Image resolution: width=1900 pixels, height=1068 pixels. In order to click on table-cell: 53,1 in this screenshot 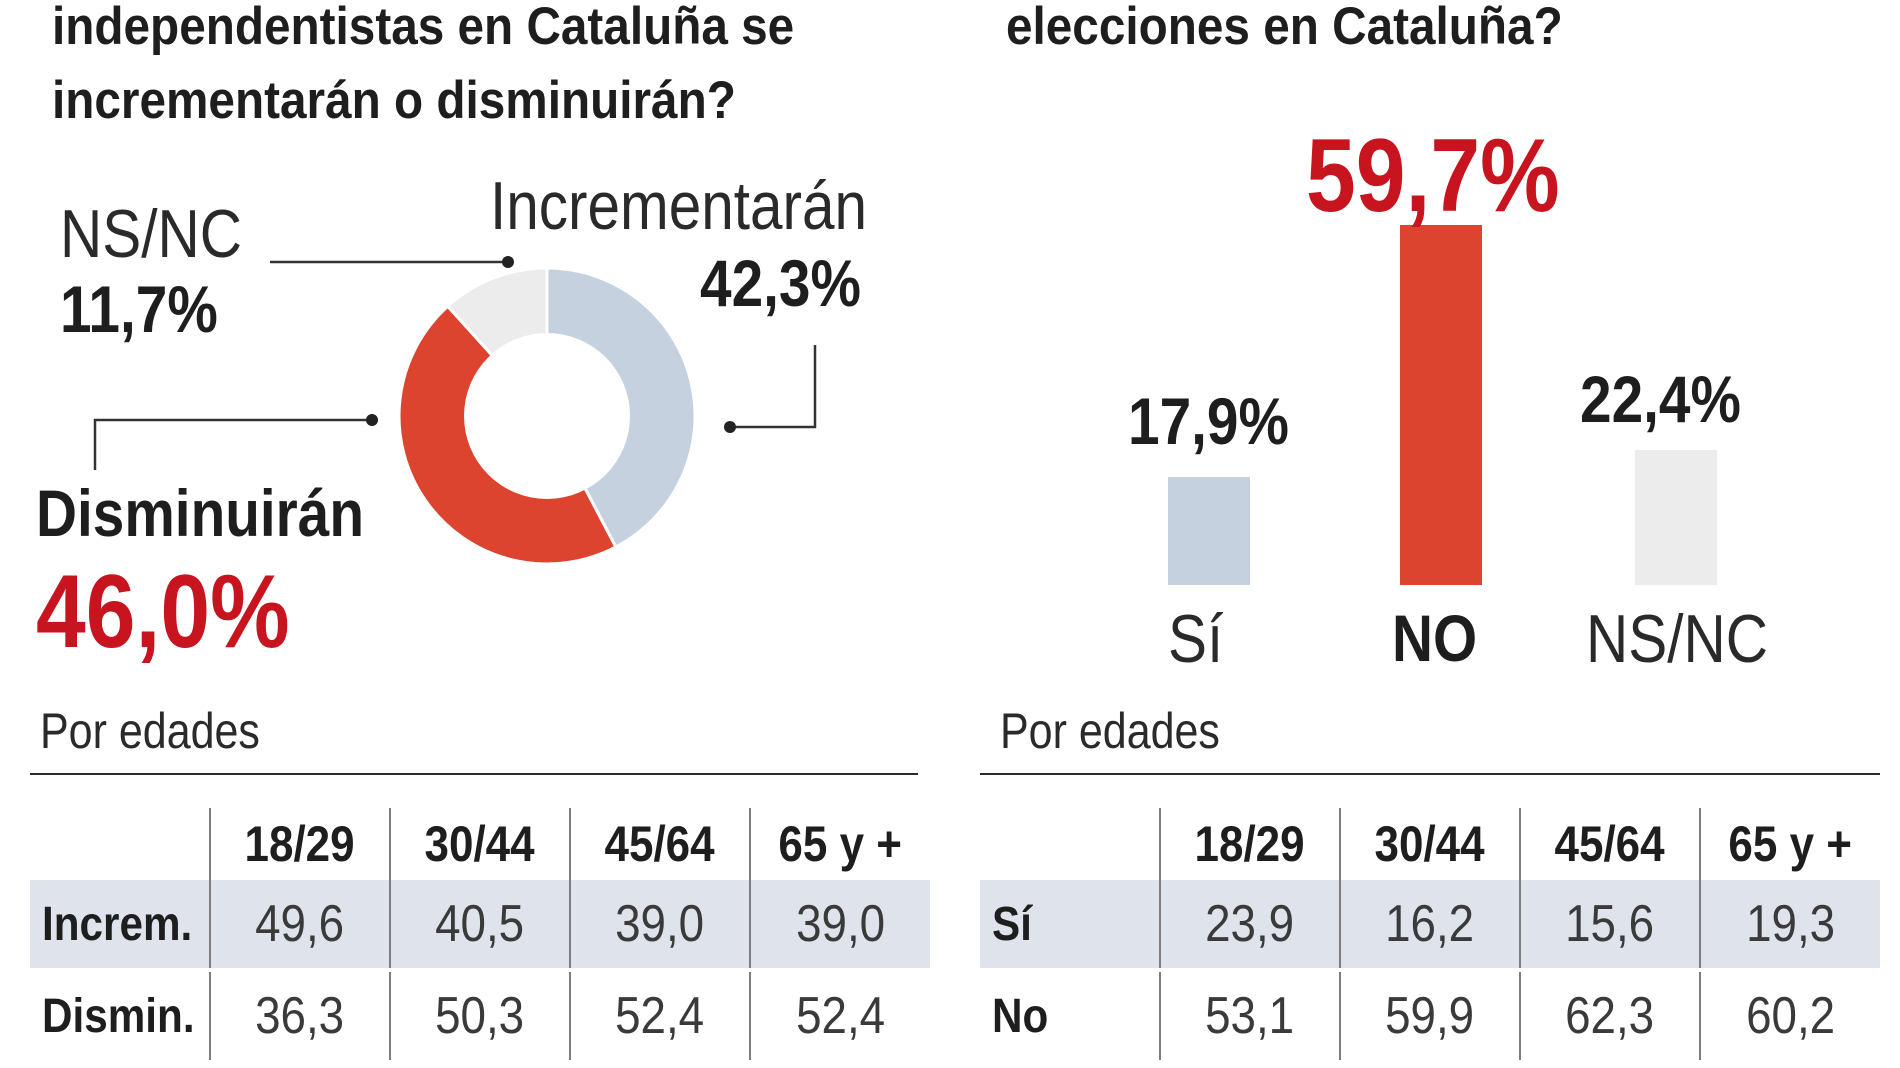, I will do `click(1249, 1015)`.